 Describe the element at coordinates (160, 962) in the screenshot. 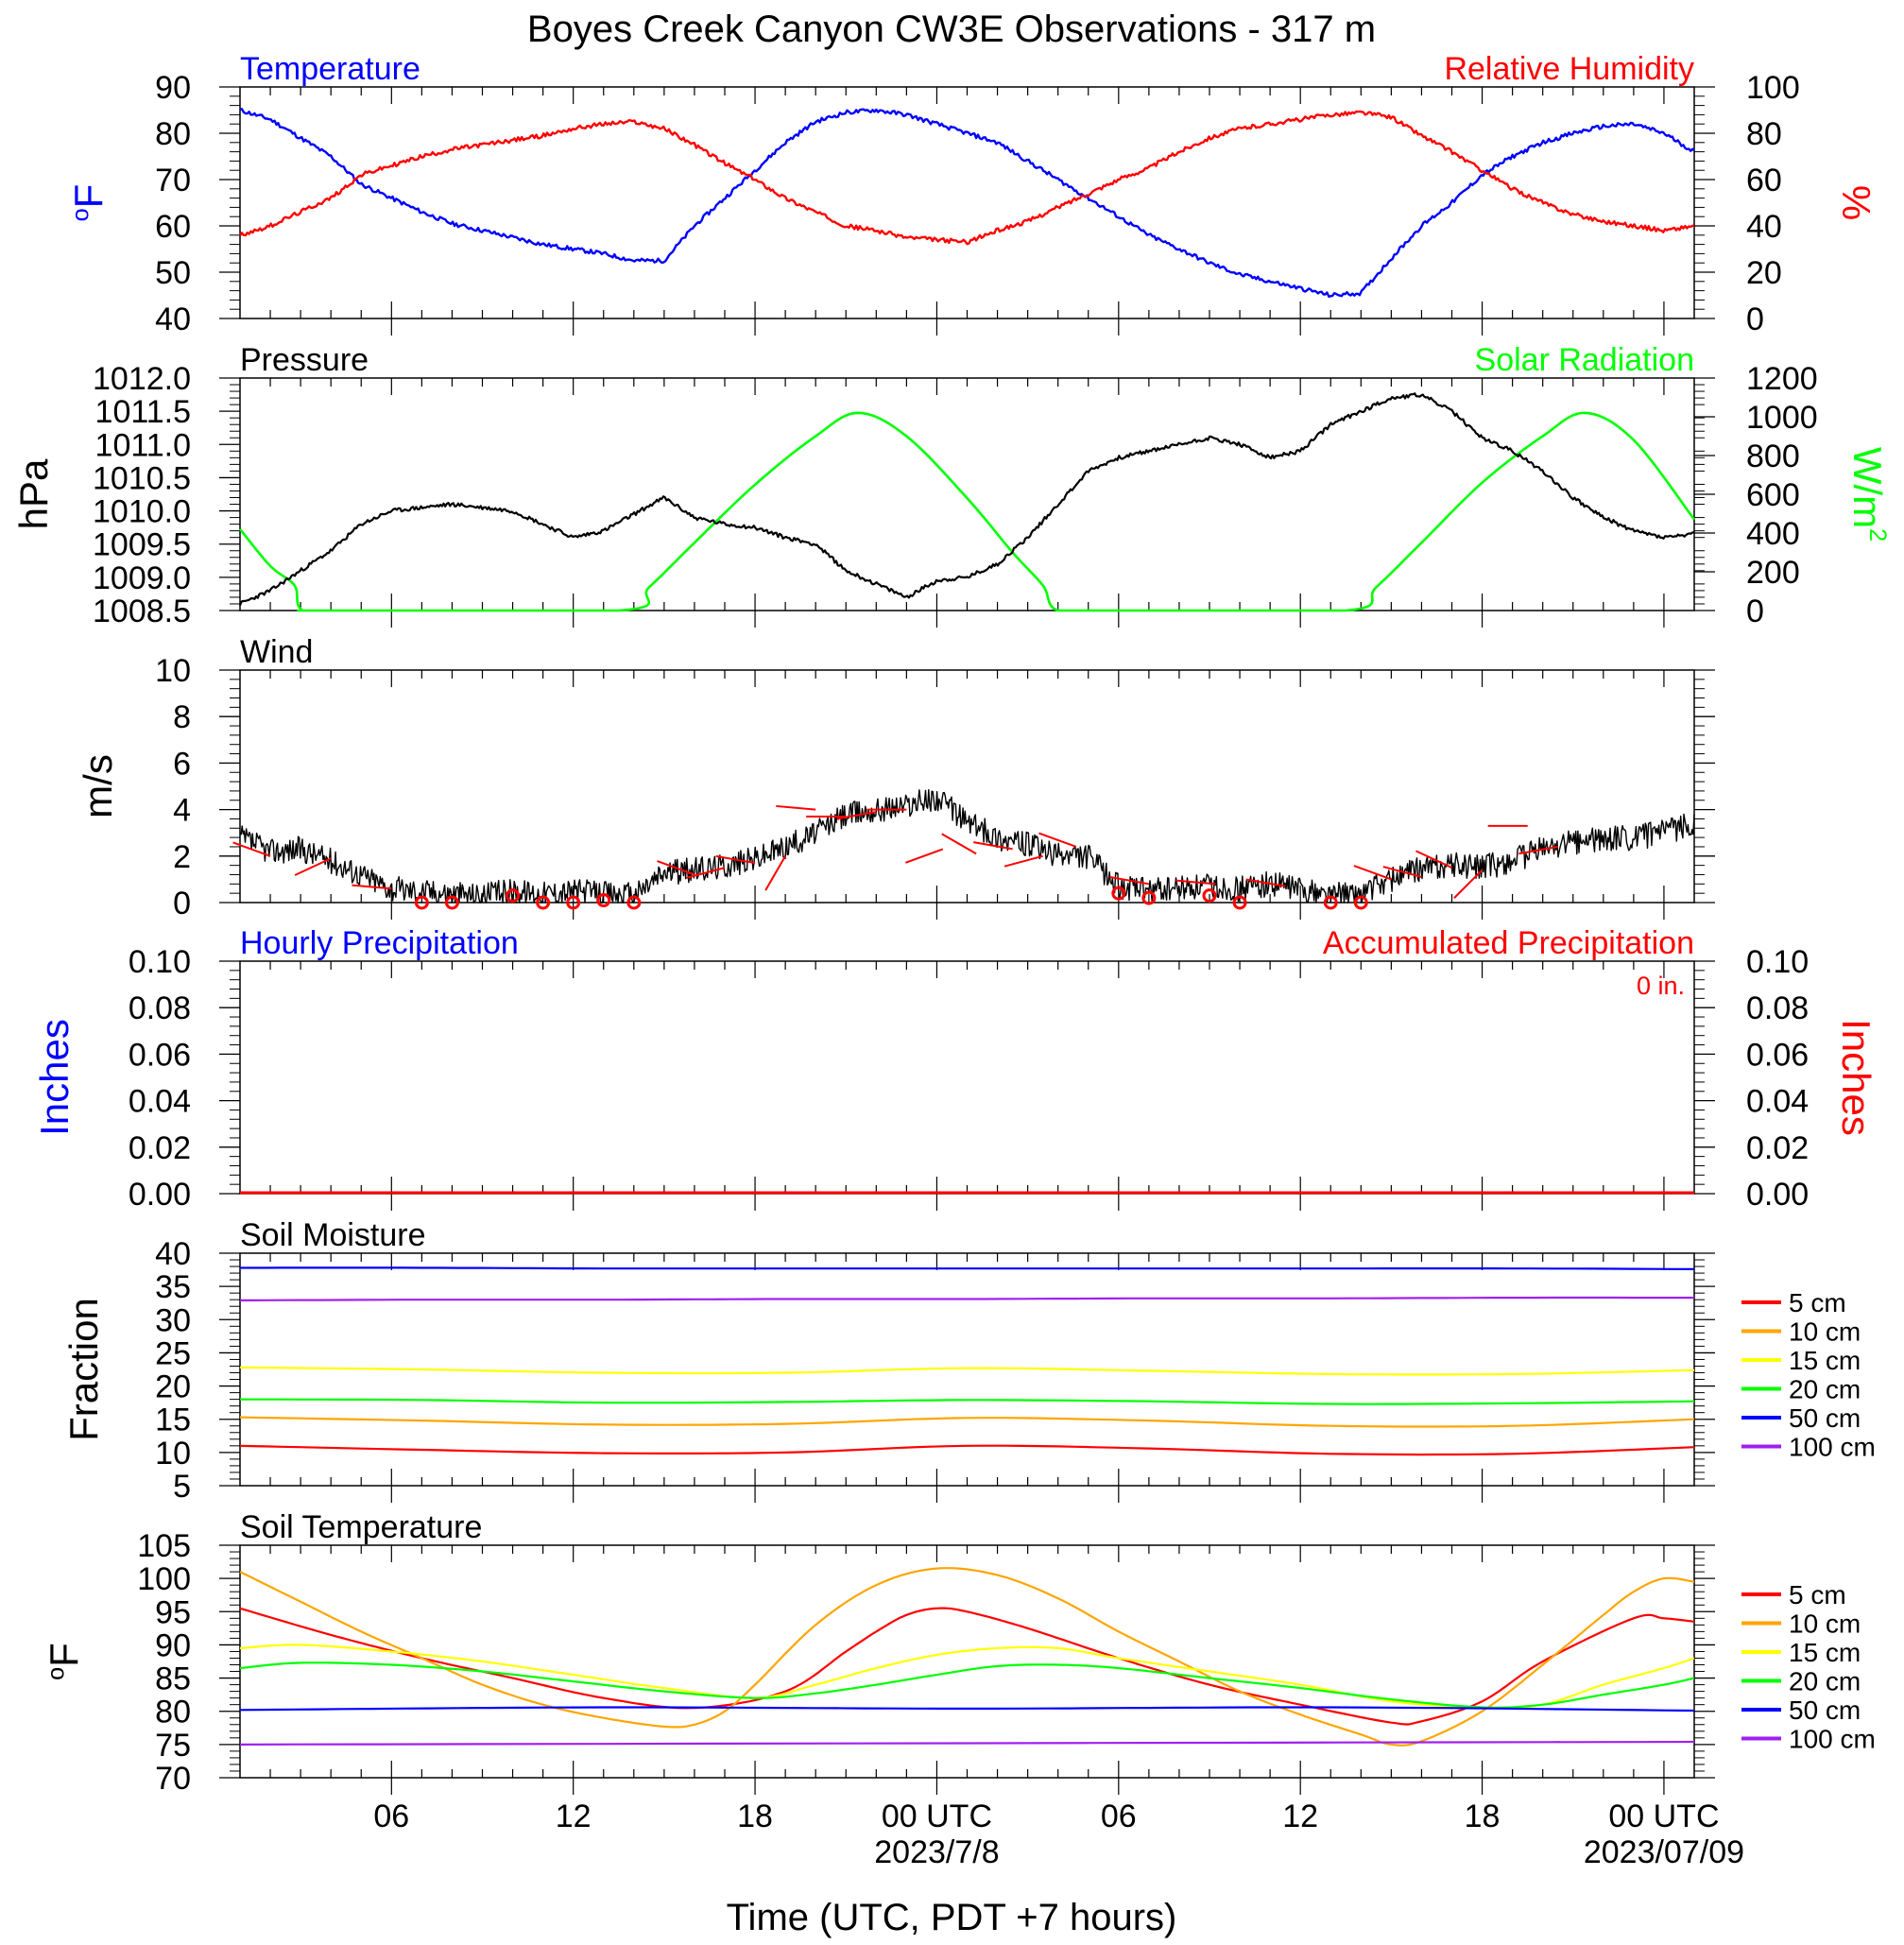

I see `y-tick-label-left: 0.10` at that location.